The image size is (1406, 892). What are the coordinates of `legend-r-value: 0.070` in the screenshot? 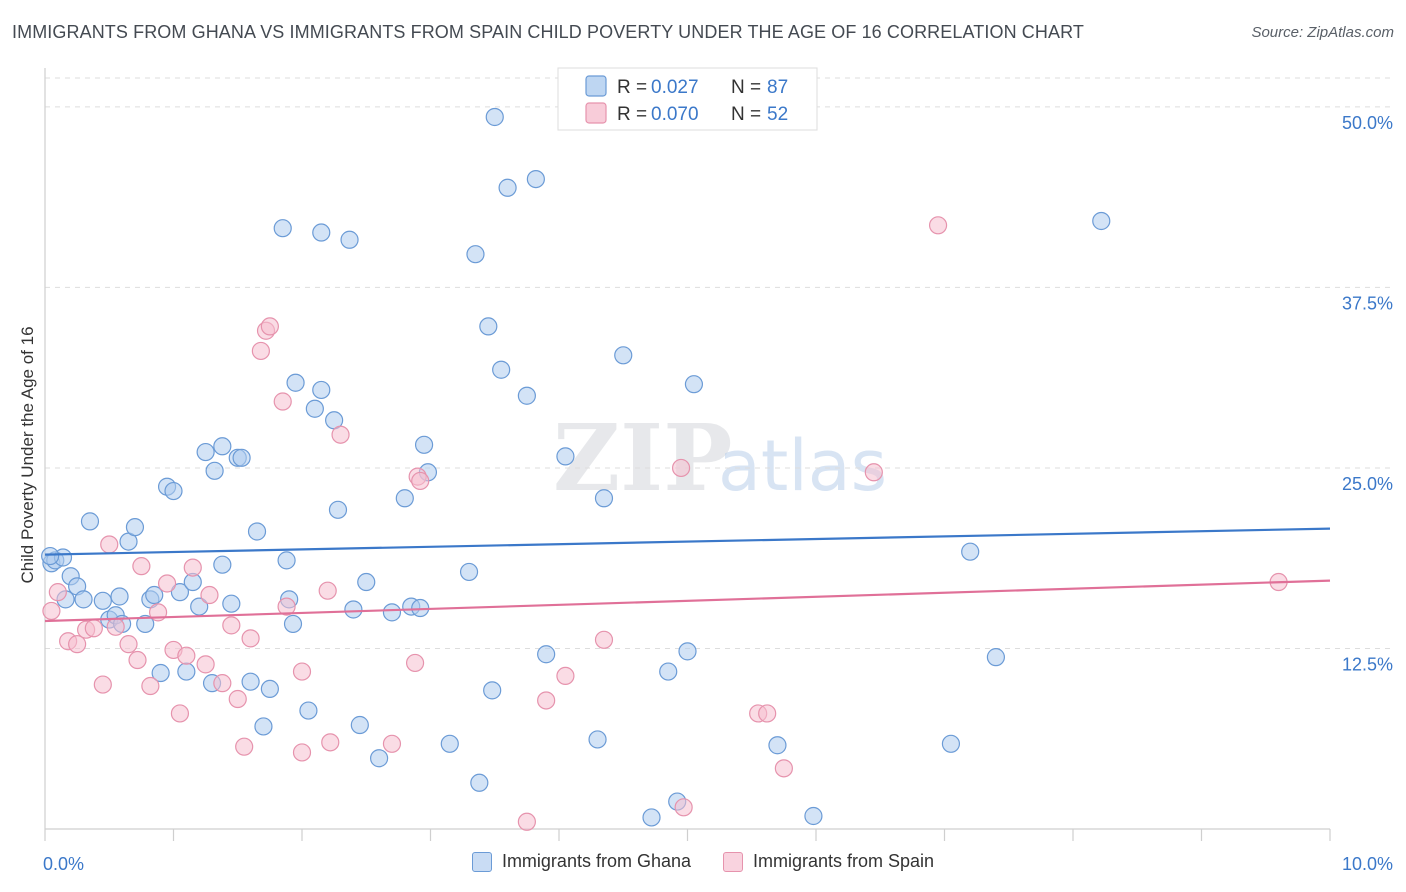 It's located at (675, 114).